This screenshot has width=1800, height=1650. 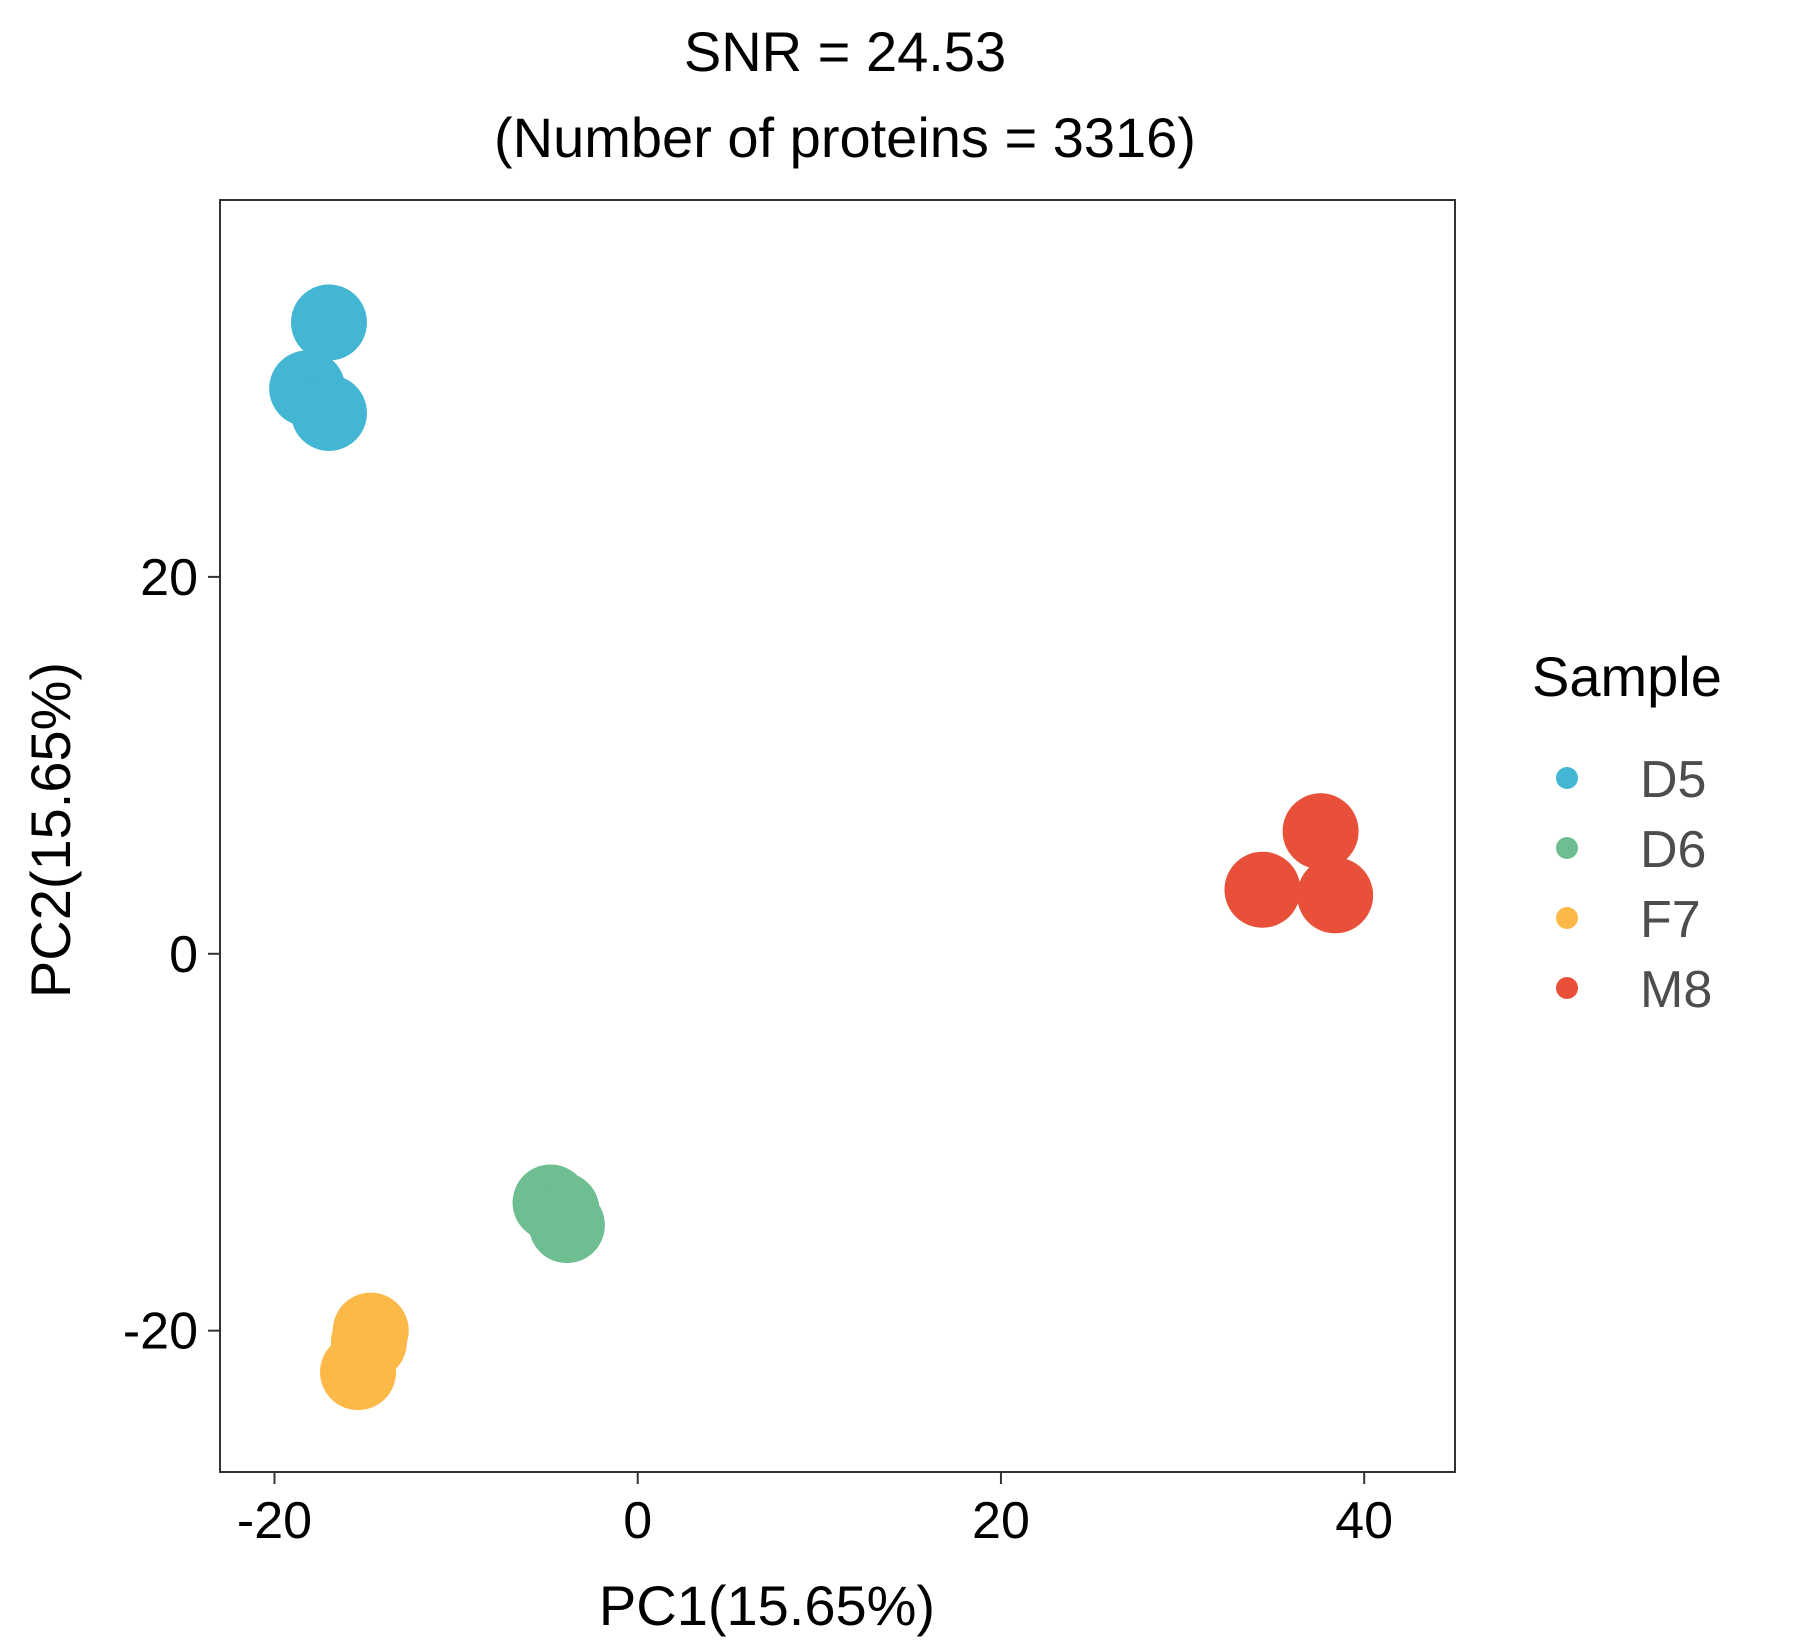 I want to click on legend-label-d5: D5, so click(x=1673, y=780).